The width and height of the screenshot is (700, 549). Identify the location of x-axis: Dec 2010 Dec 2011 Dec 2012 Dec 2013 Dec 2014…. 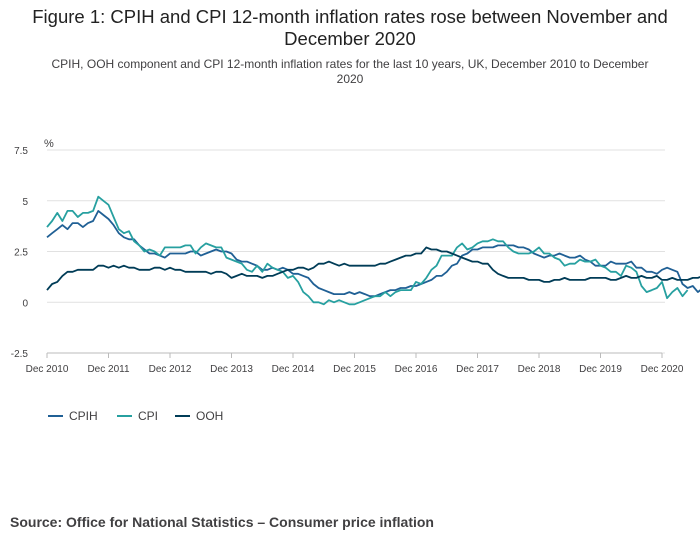
(355, 363).